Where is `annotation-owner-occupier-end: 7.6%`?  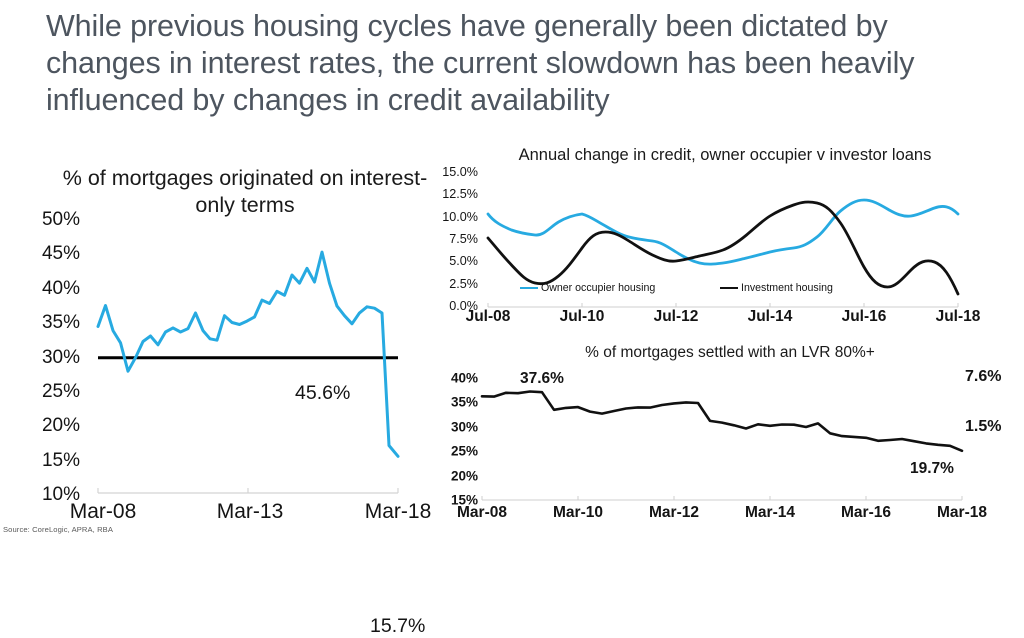 annotation-owner-occupier-end: 7.6% is located at coordinates (983, 376).